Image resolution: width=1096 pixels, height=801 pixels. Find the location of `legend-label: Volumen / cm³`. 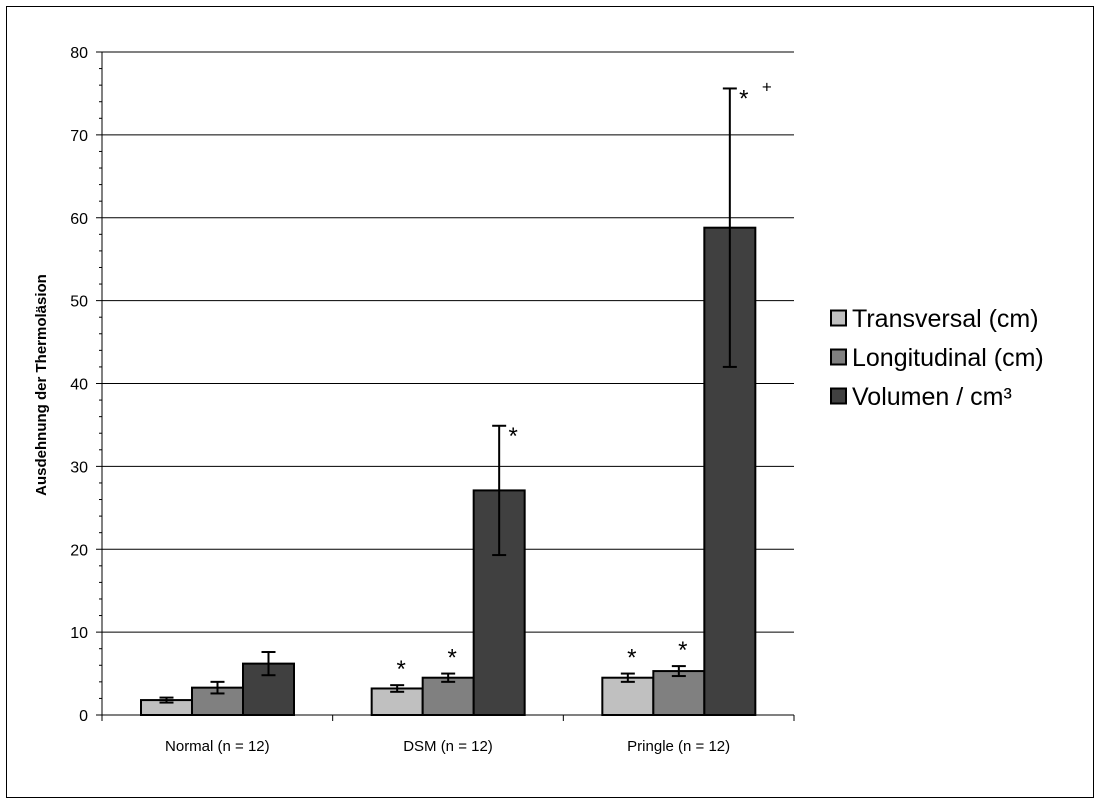

legend-label: Volumen / cm³ is located at coordinates (932, 397).